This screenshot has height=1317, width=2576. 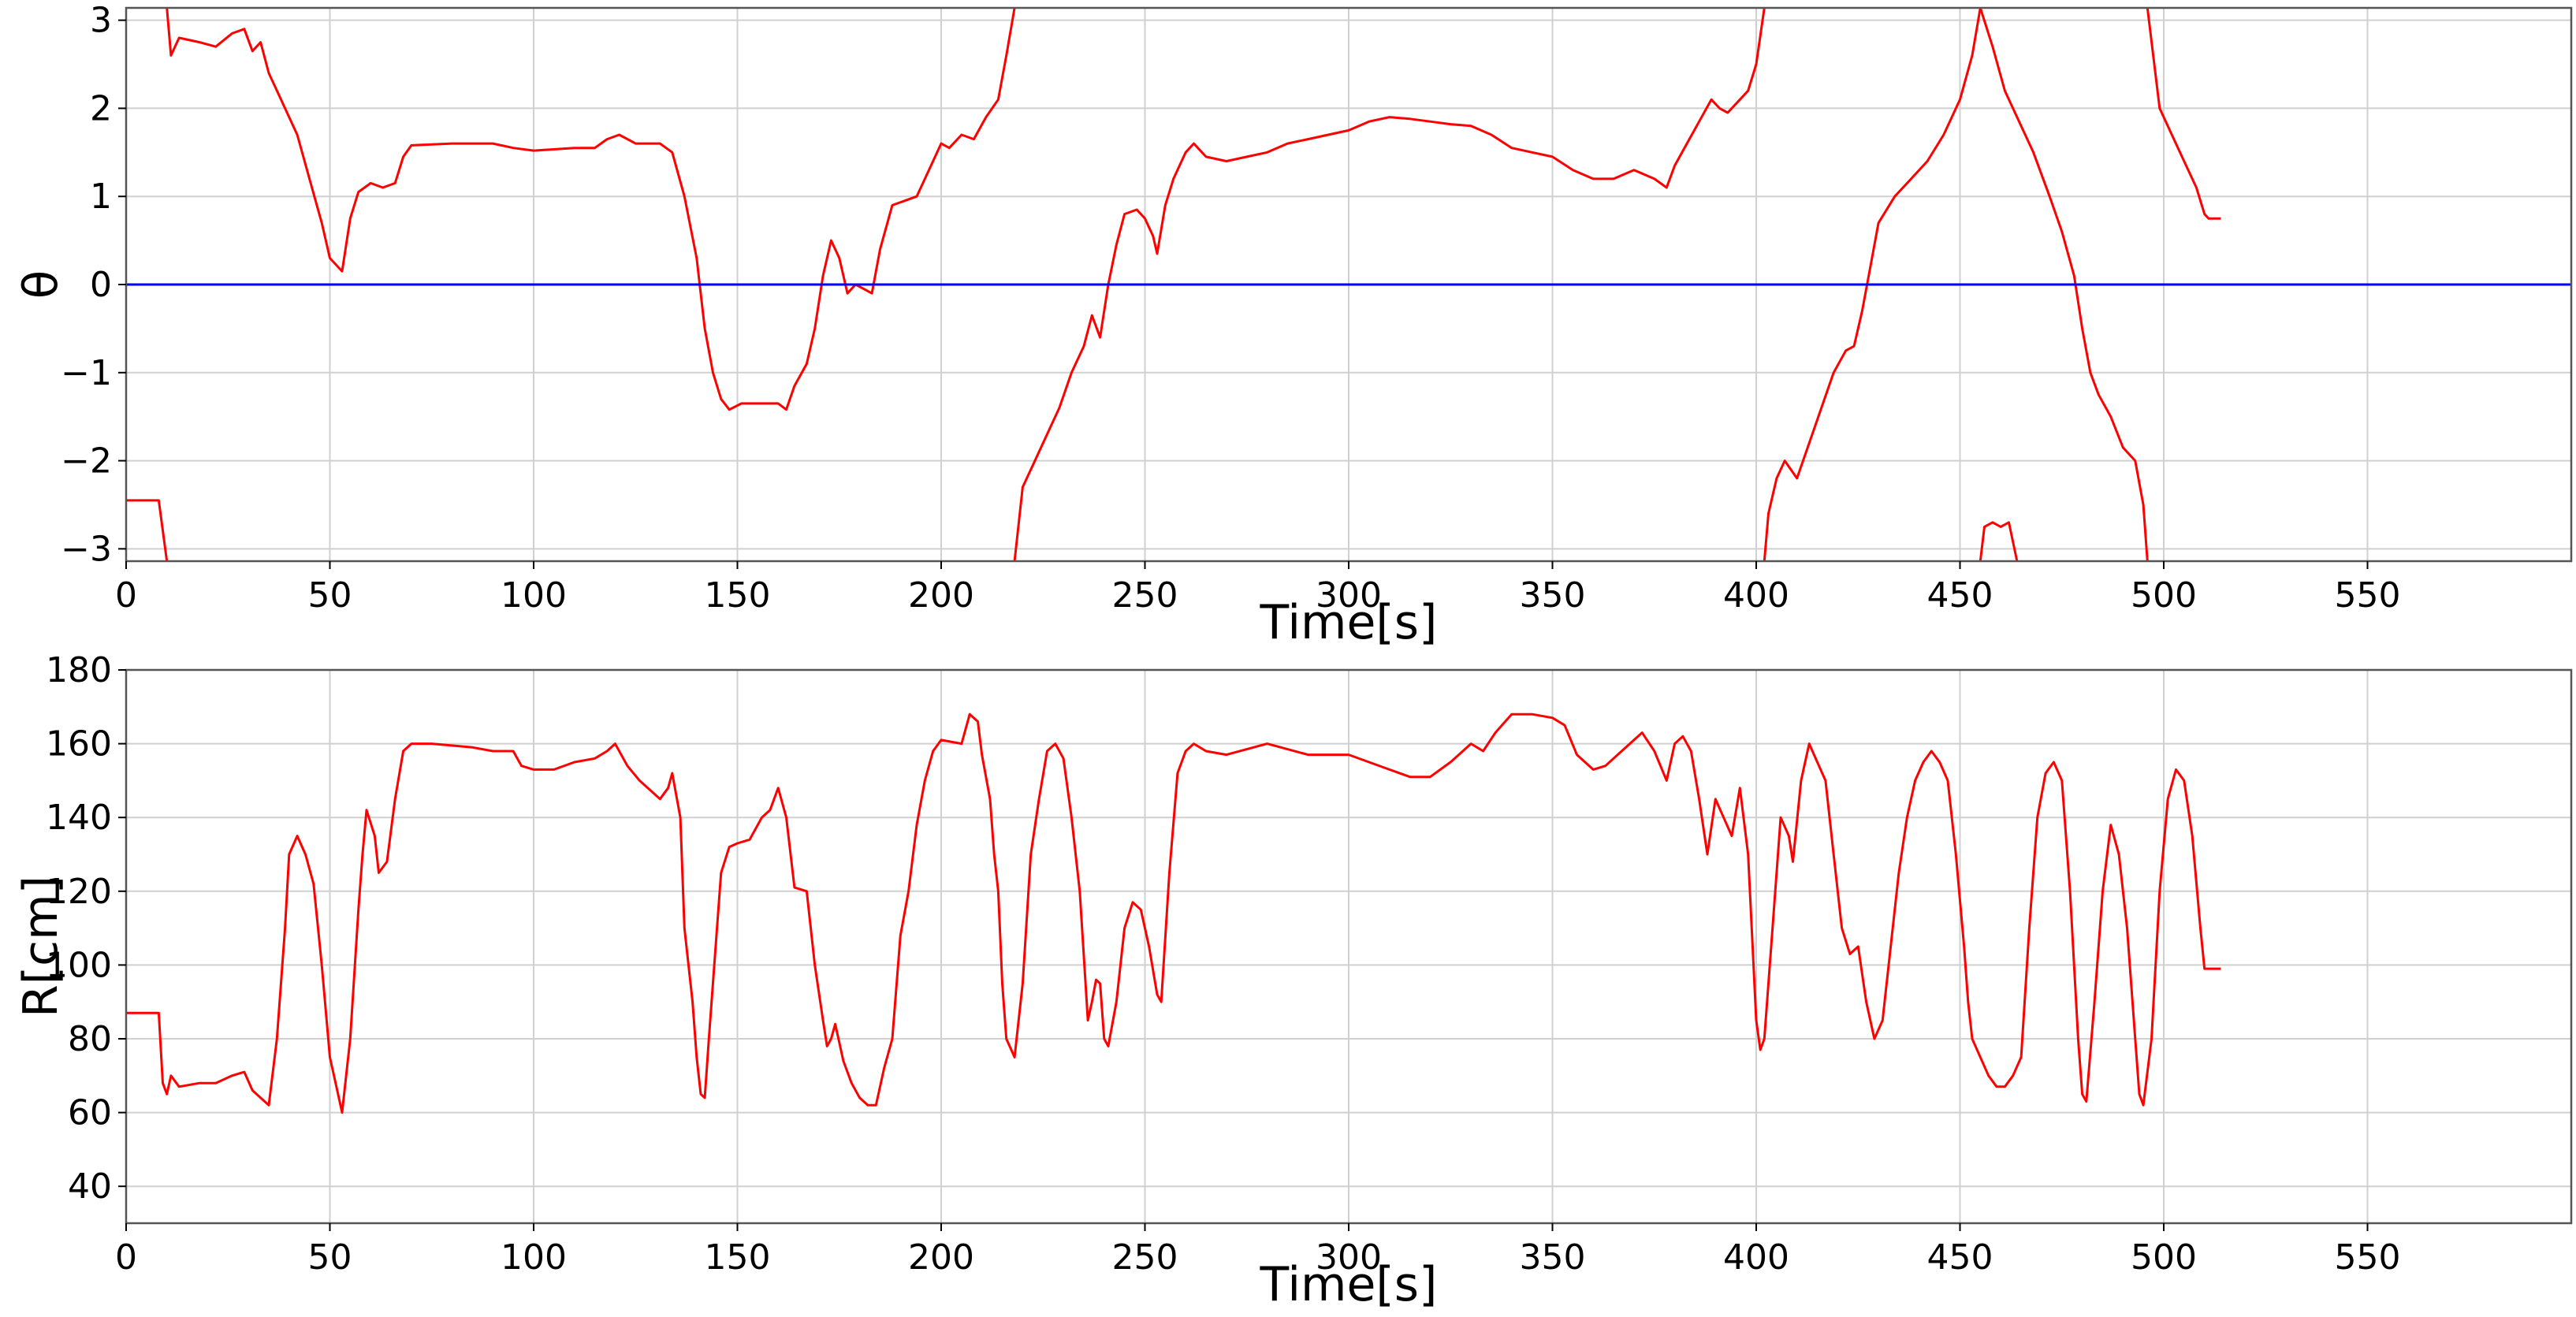 What do you see at coordinates (79, 818) in the screenshot?
I see `y-tick-label: 140` at bounding box center [79, 818].